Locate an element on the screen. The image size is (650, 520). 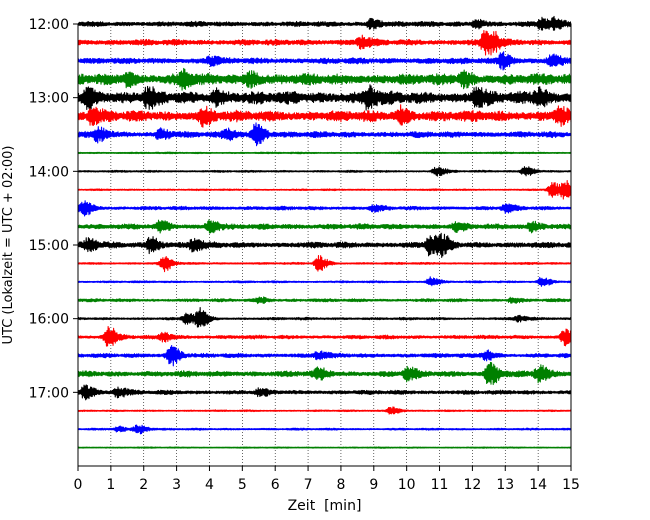
x-tick-label: 8 is located at coordinates (340, 485).